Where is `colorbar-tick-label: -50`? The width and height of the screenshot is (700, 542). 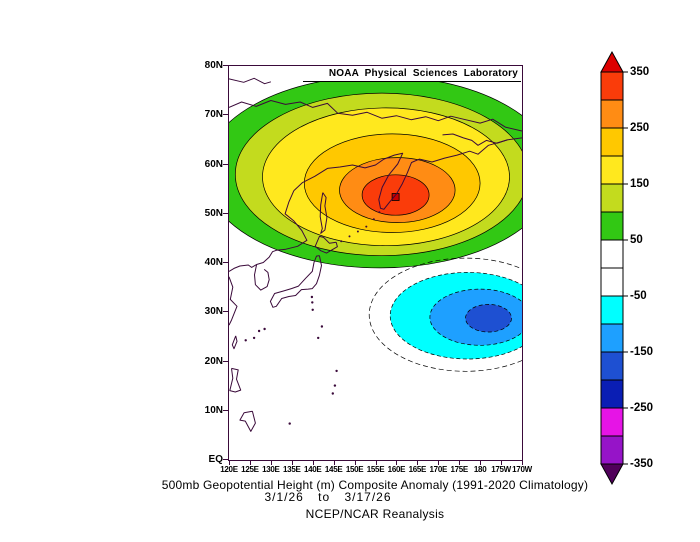 colorbar-tick-label: -50 is located at coordinates (638, 296).